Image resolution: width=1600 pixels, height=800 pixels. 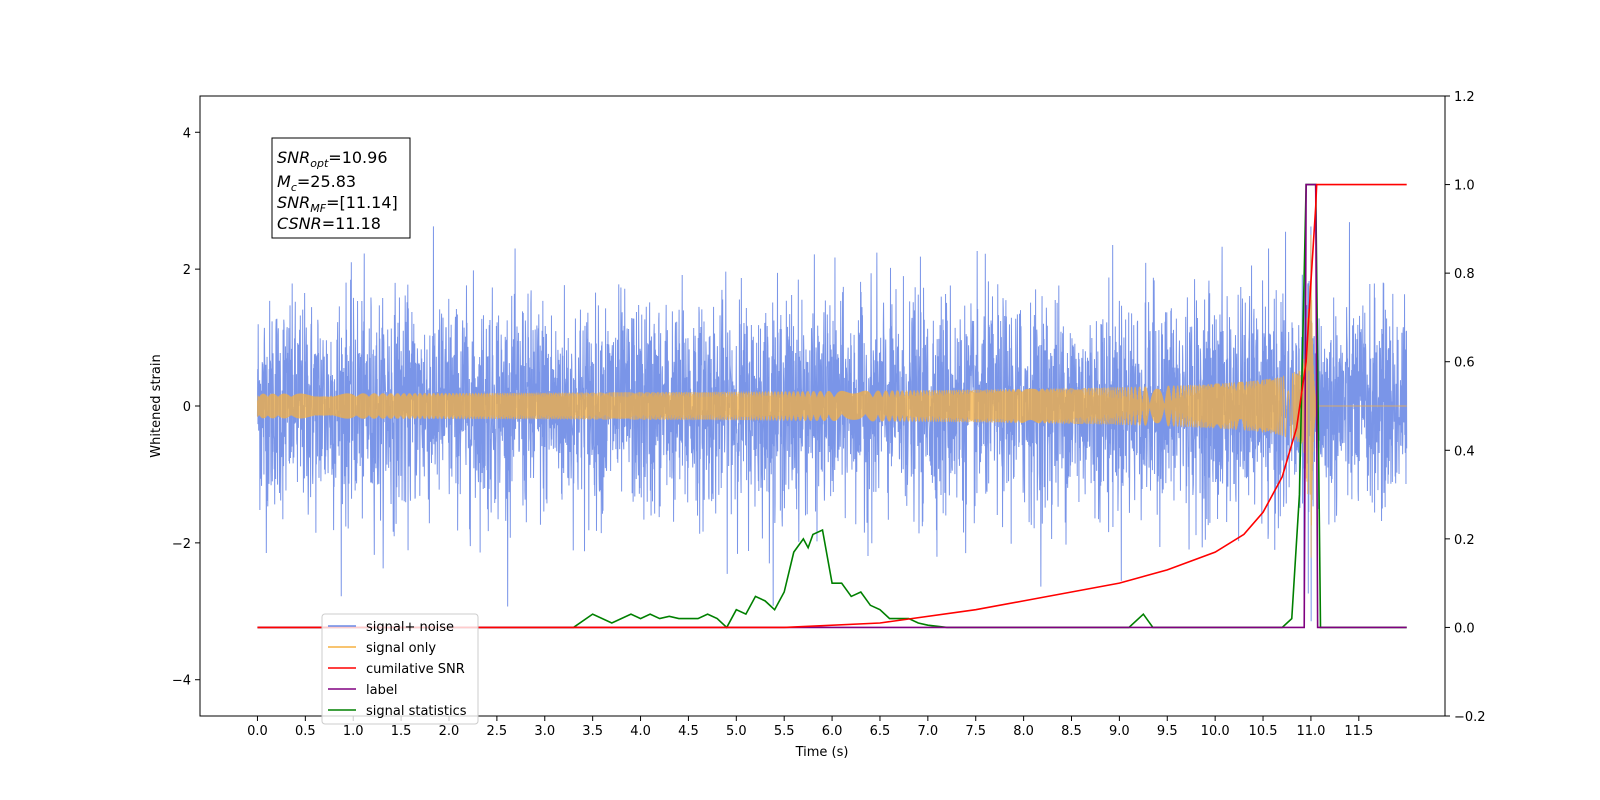 I want to click on y-tick-label: 0, so click(x=187, y=407).